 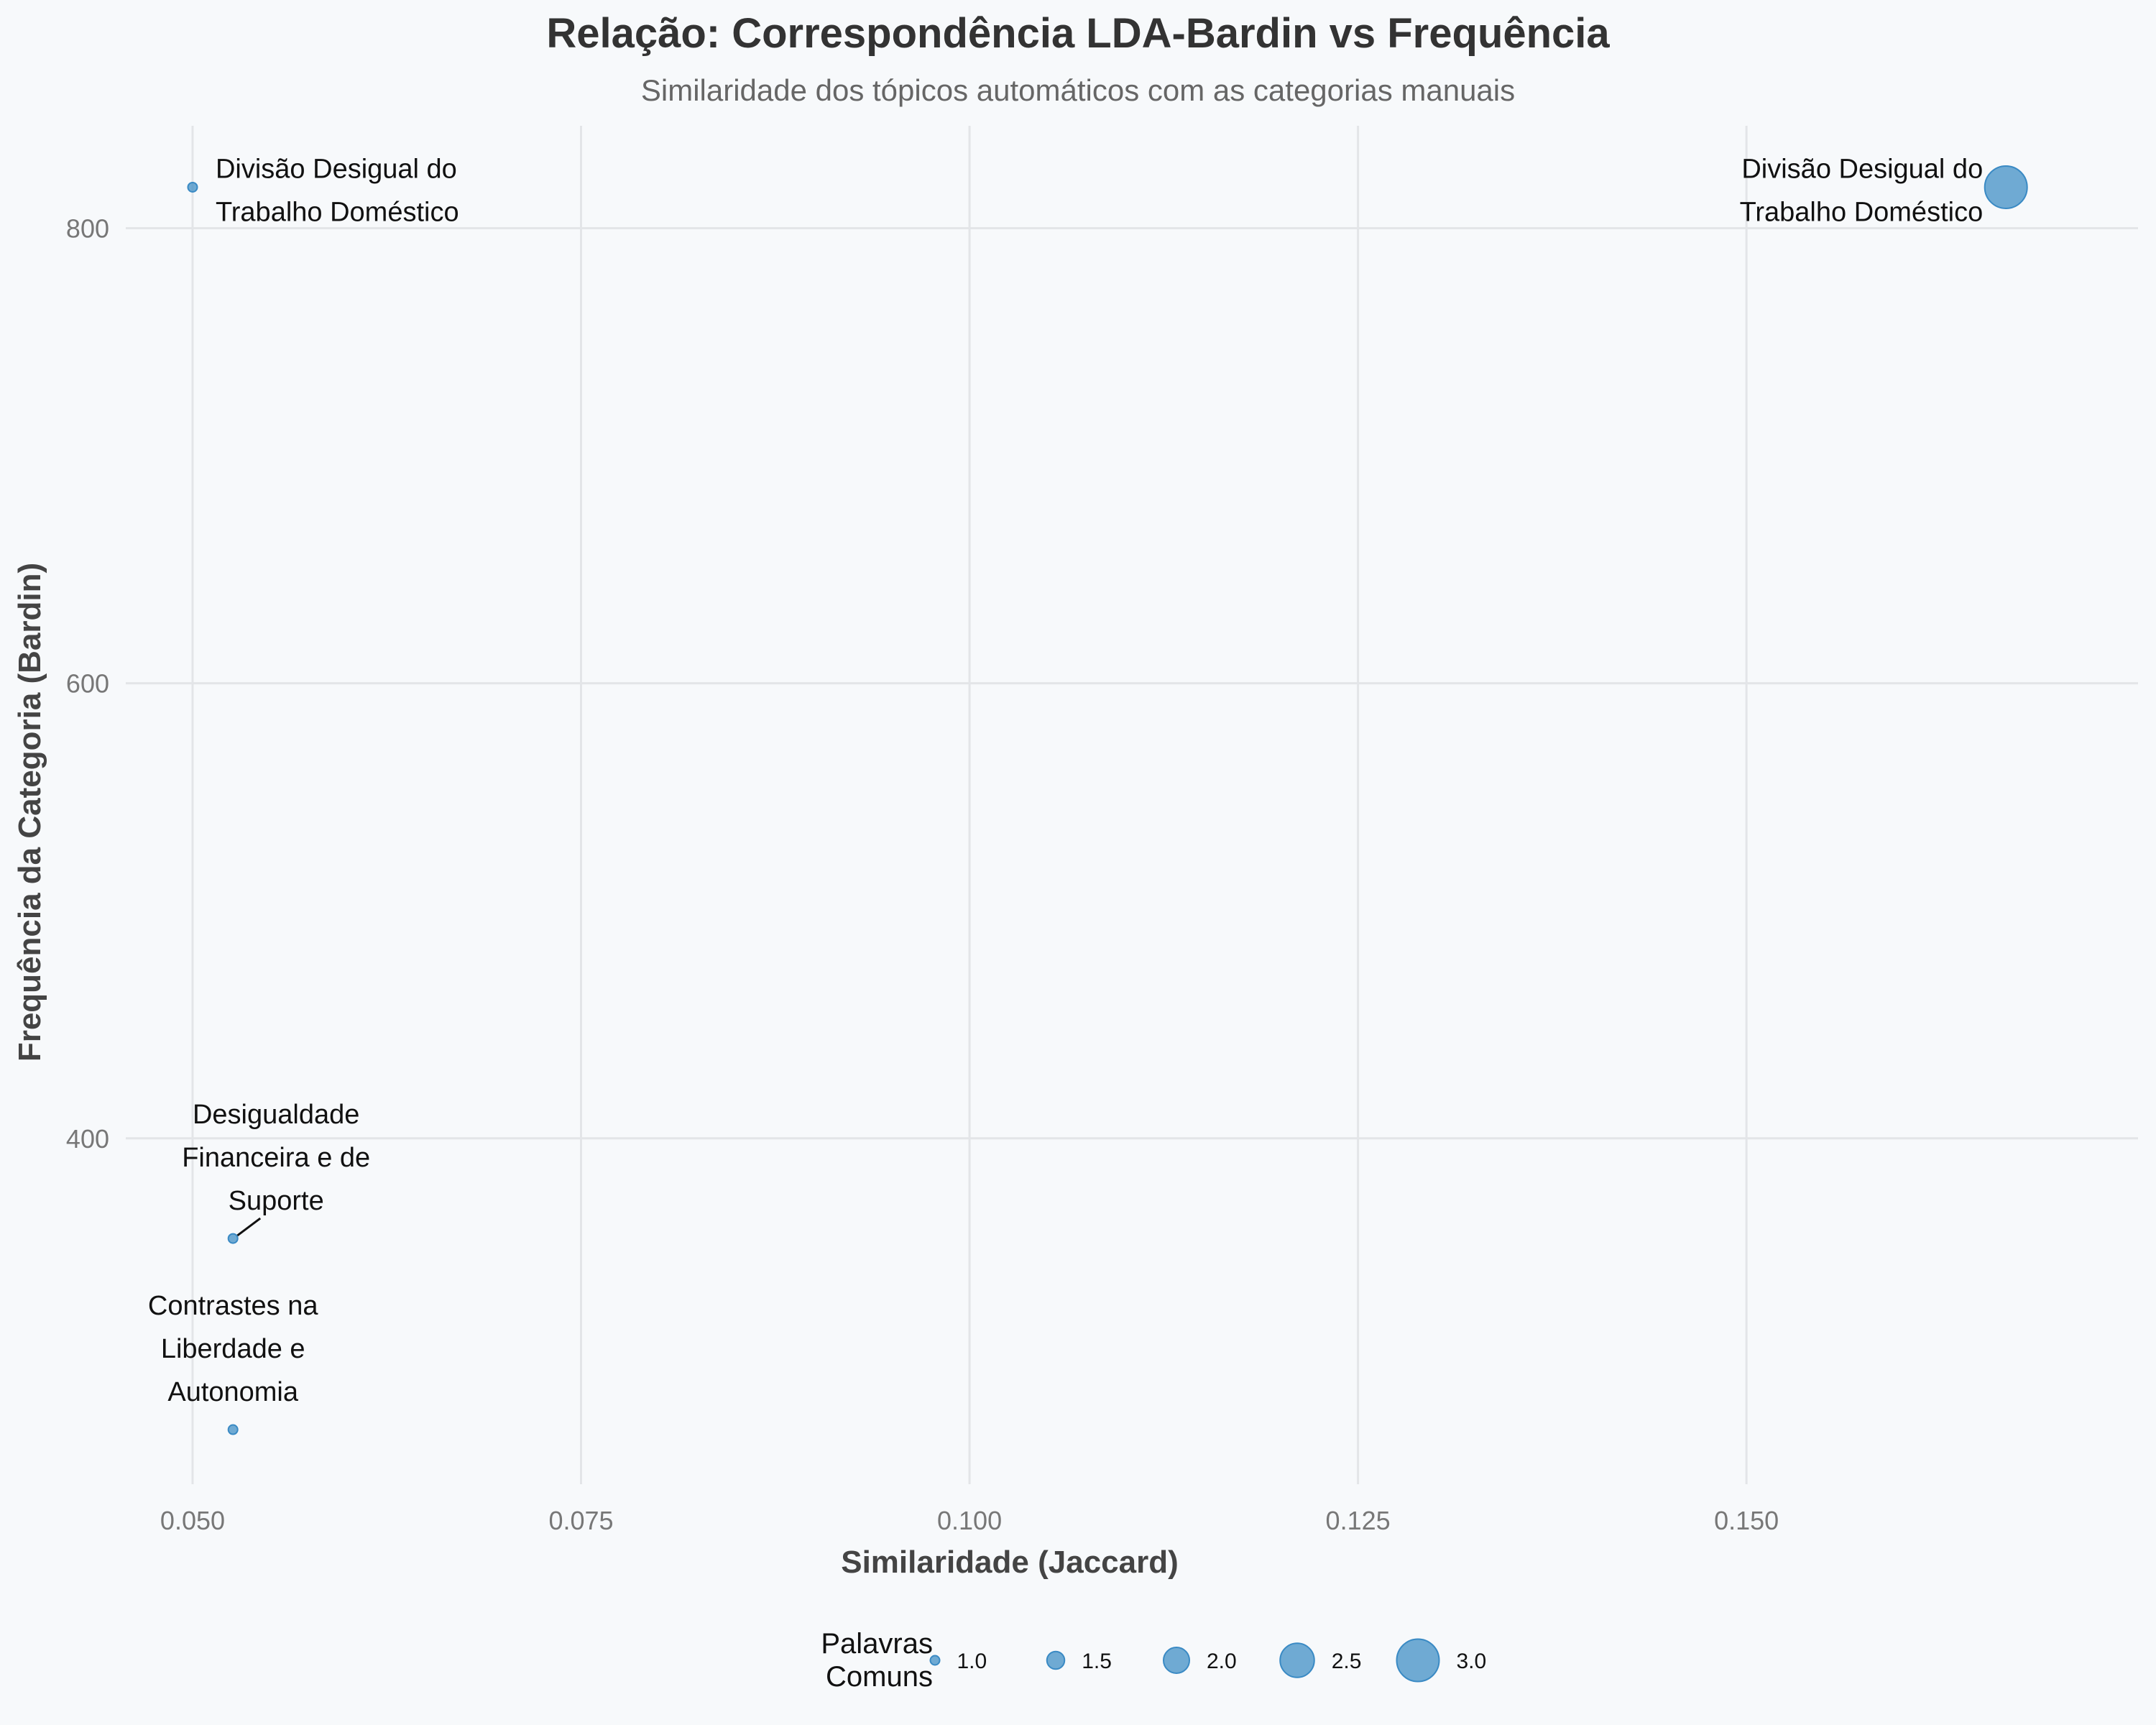 I want to click on x-axis-ticks: 0.050 0.075 0.100 0.125 0.150, so click(x=970, y=1520).